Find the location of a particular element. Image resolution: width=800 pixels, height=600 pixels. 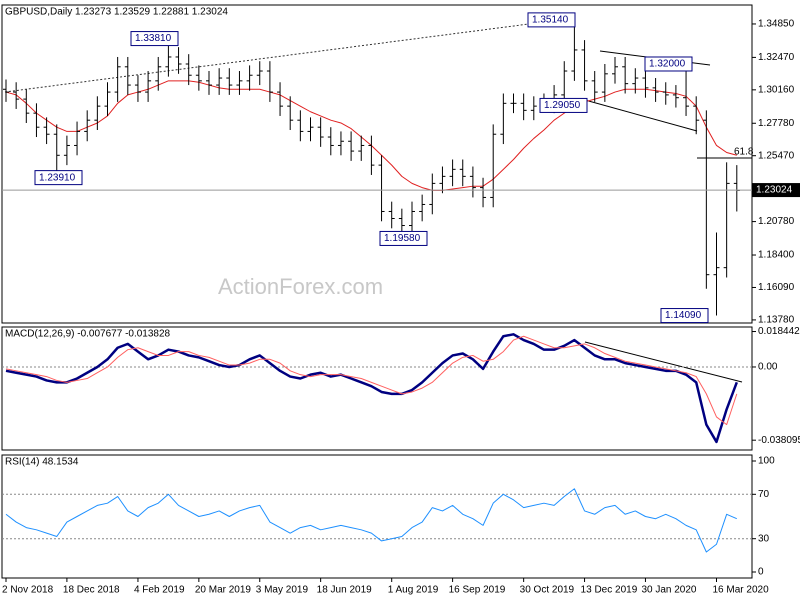

x-tick-label: 16 Sep 2019 is located at coordinates (477, 590).